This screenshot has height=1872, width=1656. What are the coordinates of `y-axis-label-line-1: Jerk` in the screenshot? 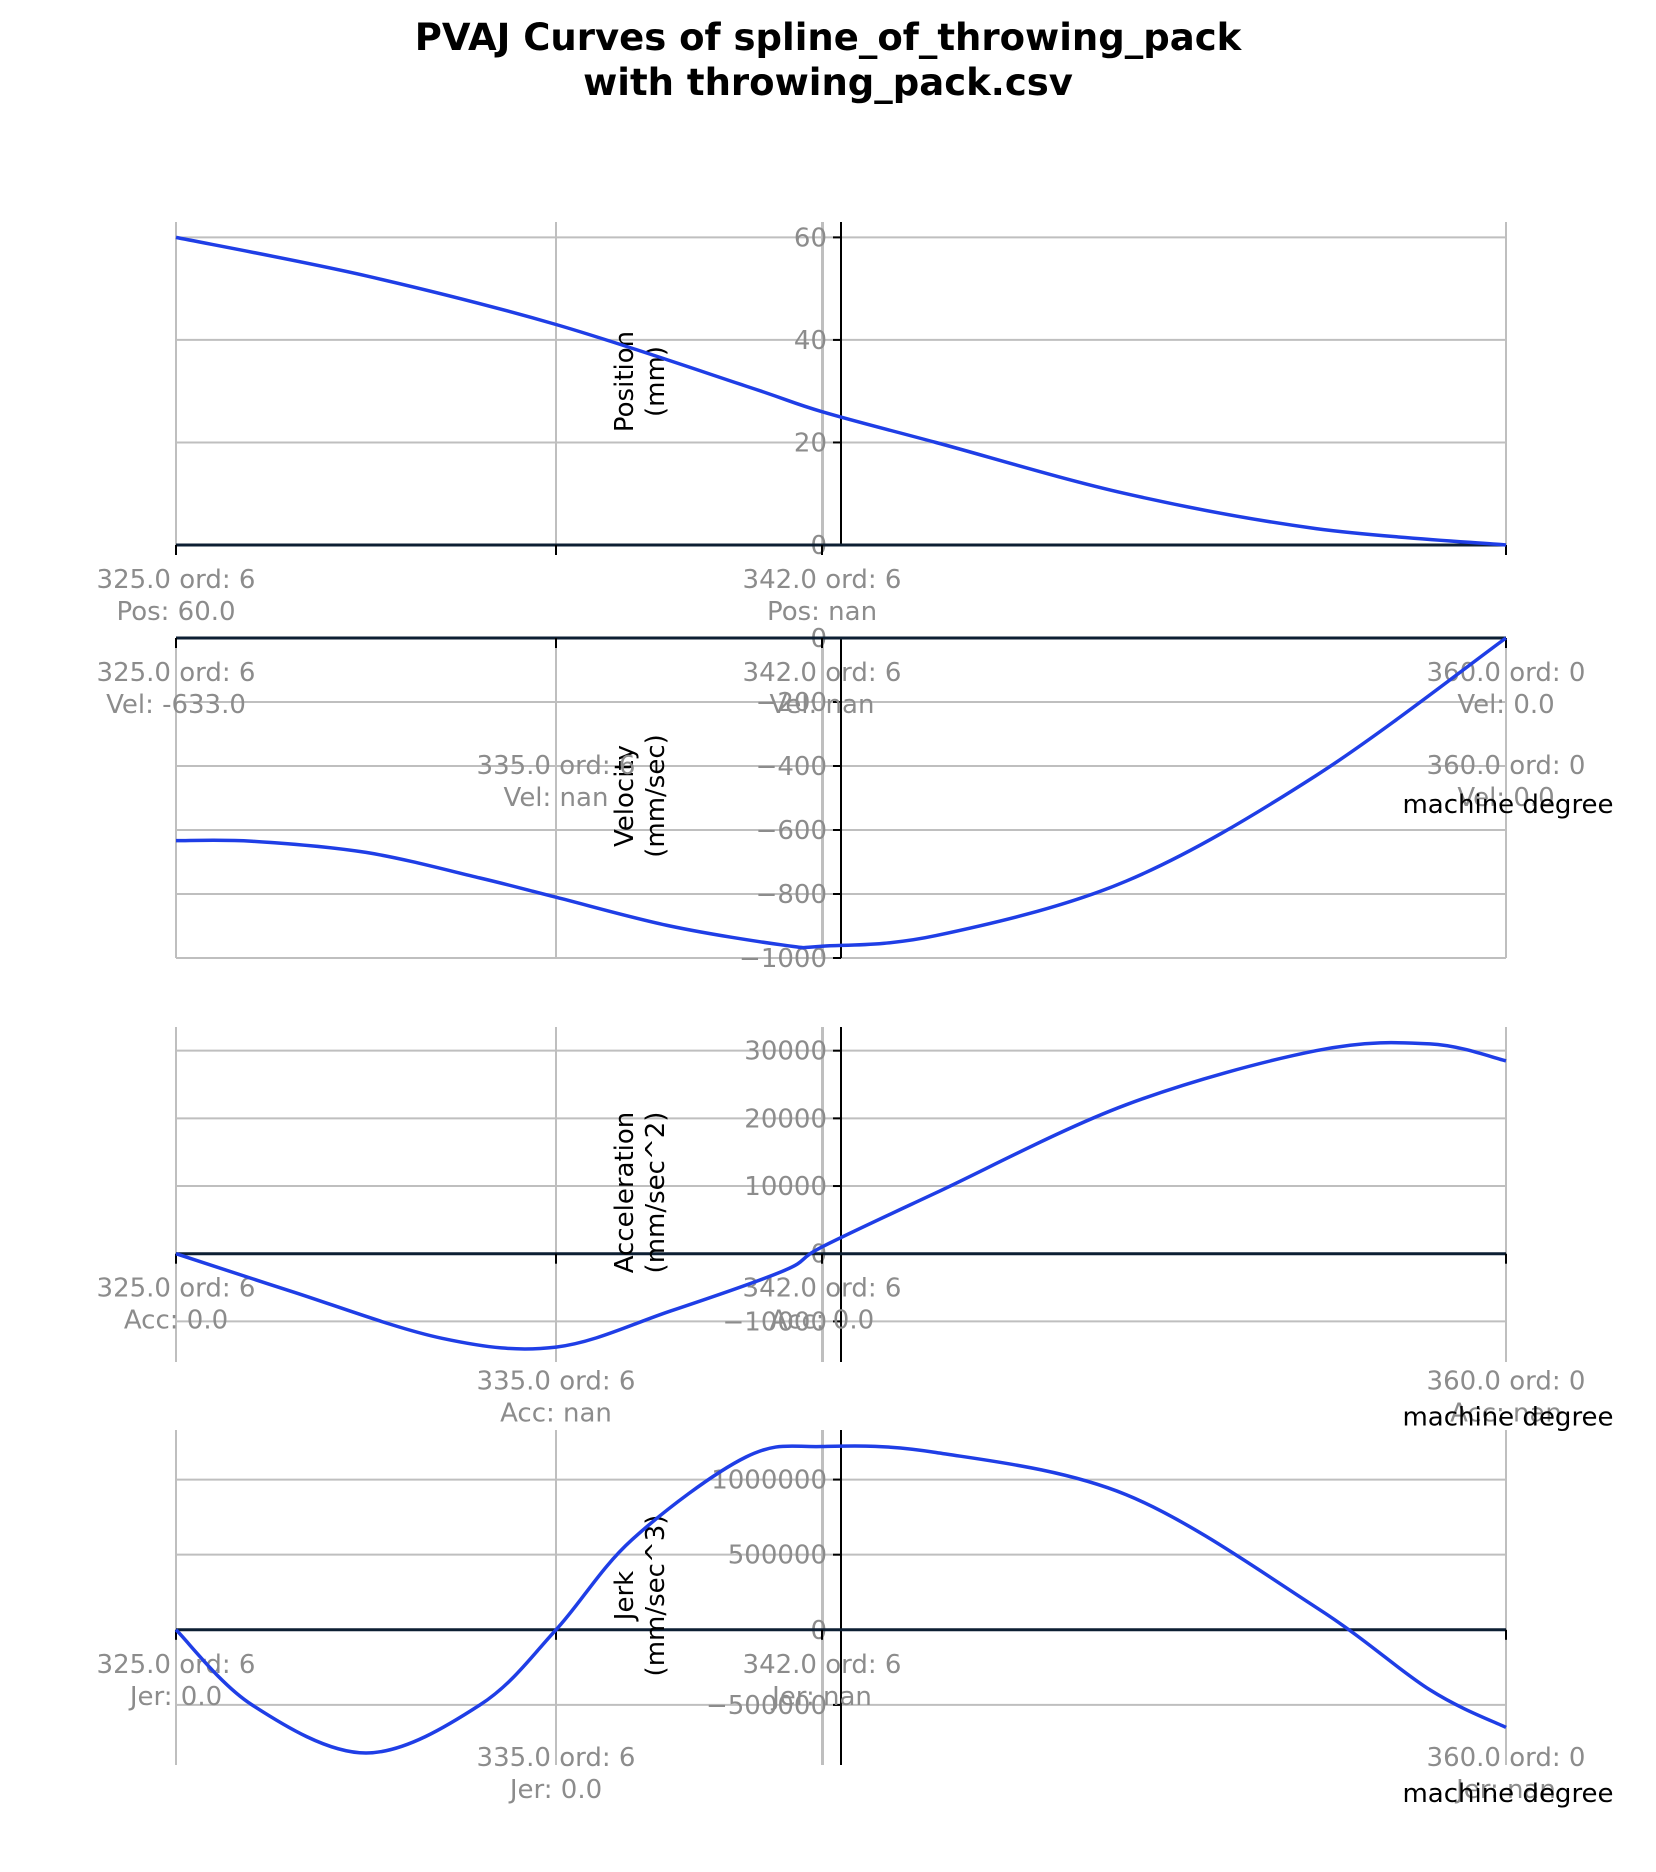 It's located at (625, 1596).